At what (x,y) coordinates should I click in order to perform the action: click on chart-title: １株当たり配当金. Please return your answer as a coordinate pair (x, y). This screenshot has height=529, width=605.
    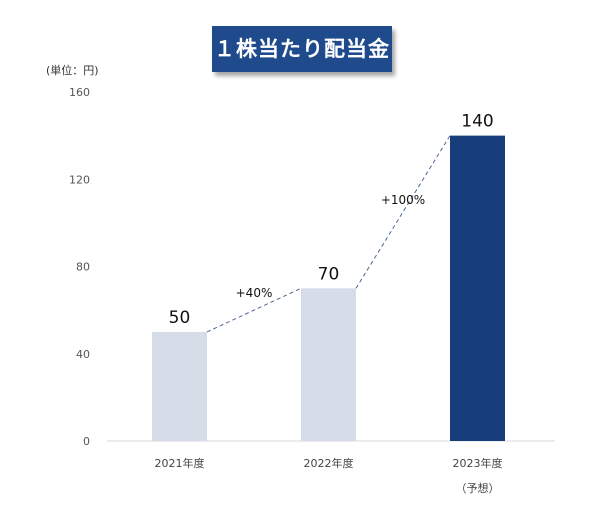
    Looking at the image, I should click on (302, 49).